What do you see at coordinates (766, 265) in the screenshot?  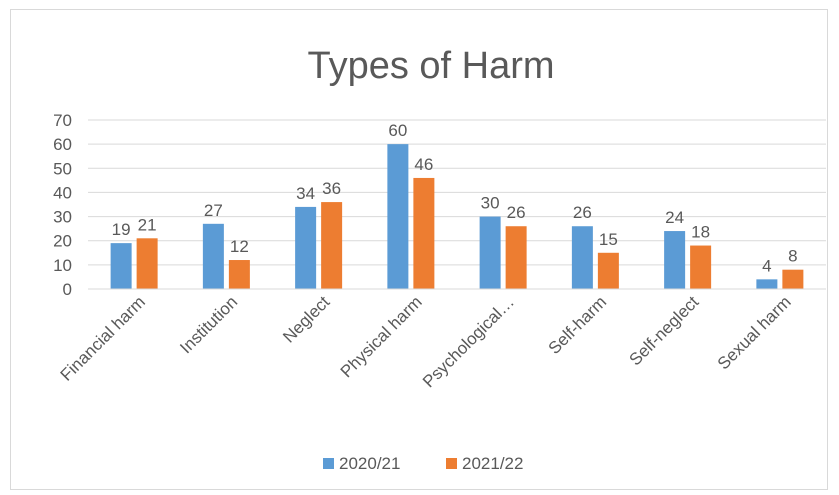 I see `data-label: 4` at bounding box center [766, 265].